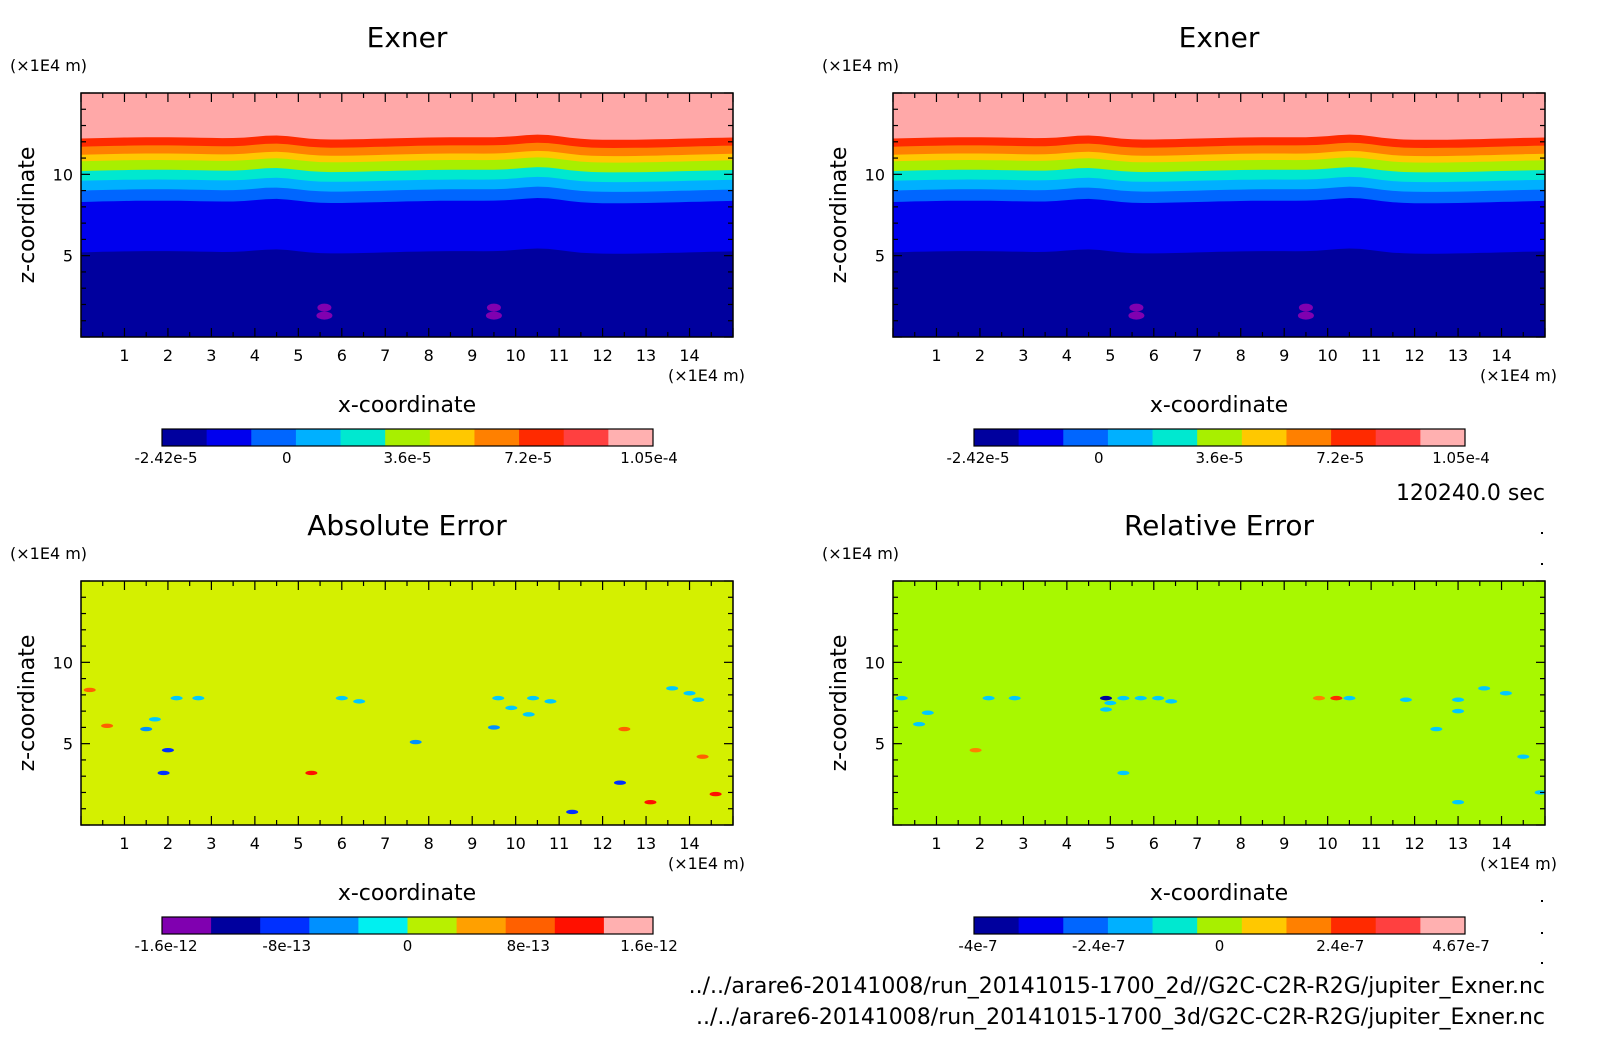 This screenshot has height=1054, width=1604. I want to click on colorbar-tick-label: 7.2e-5, so click(1340, 458).